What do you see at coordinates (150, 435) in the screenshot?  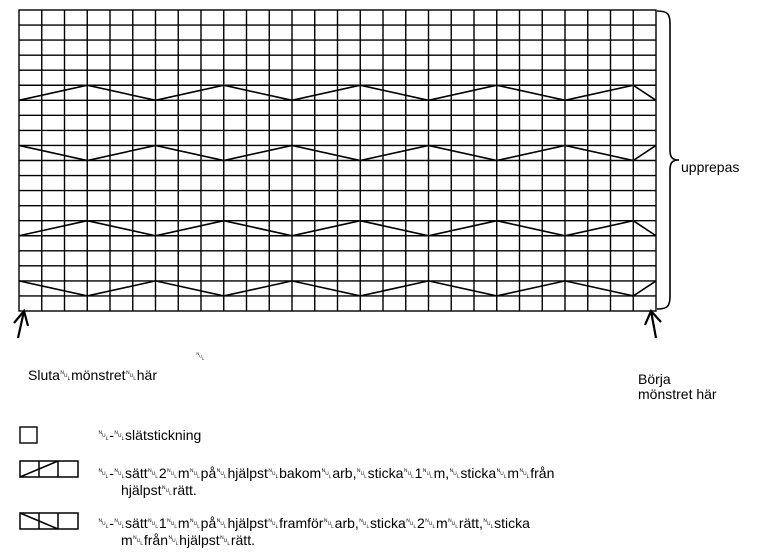 I see `legend-stockinette-text: ␀-␀slätstickning` at bounding box center [150, 435].